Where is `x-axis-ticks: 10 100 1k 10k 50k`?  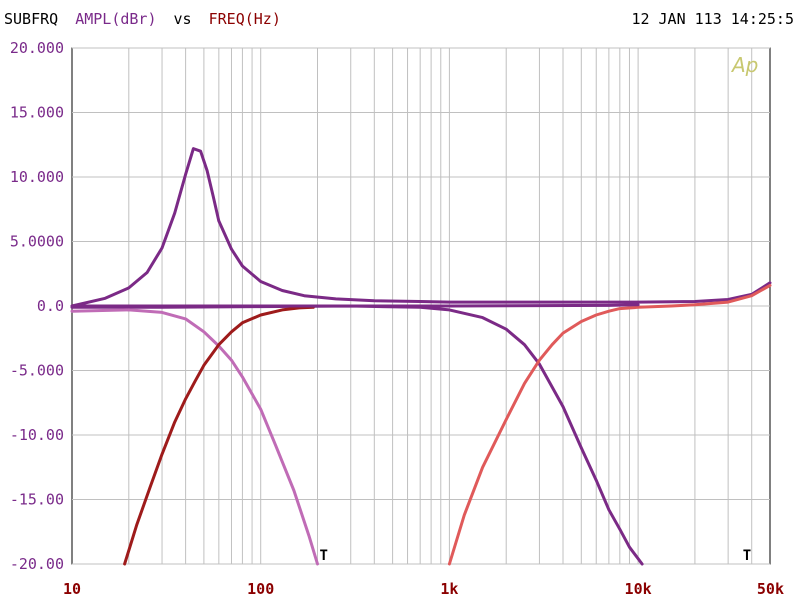
x-axis-ticks: 10 100 1k 10k 50k is located at coordinates (423, 589).